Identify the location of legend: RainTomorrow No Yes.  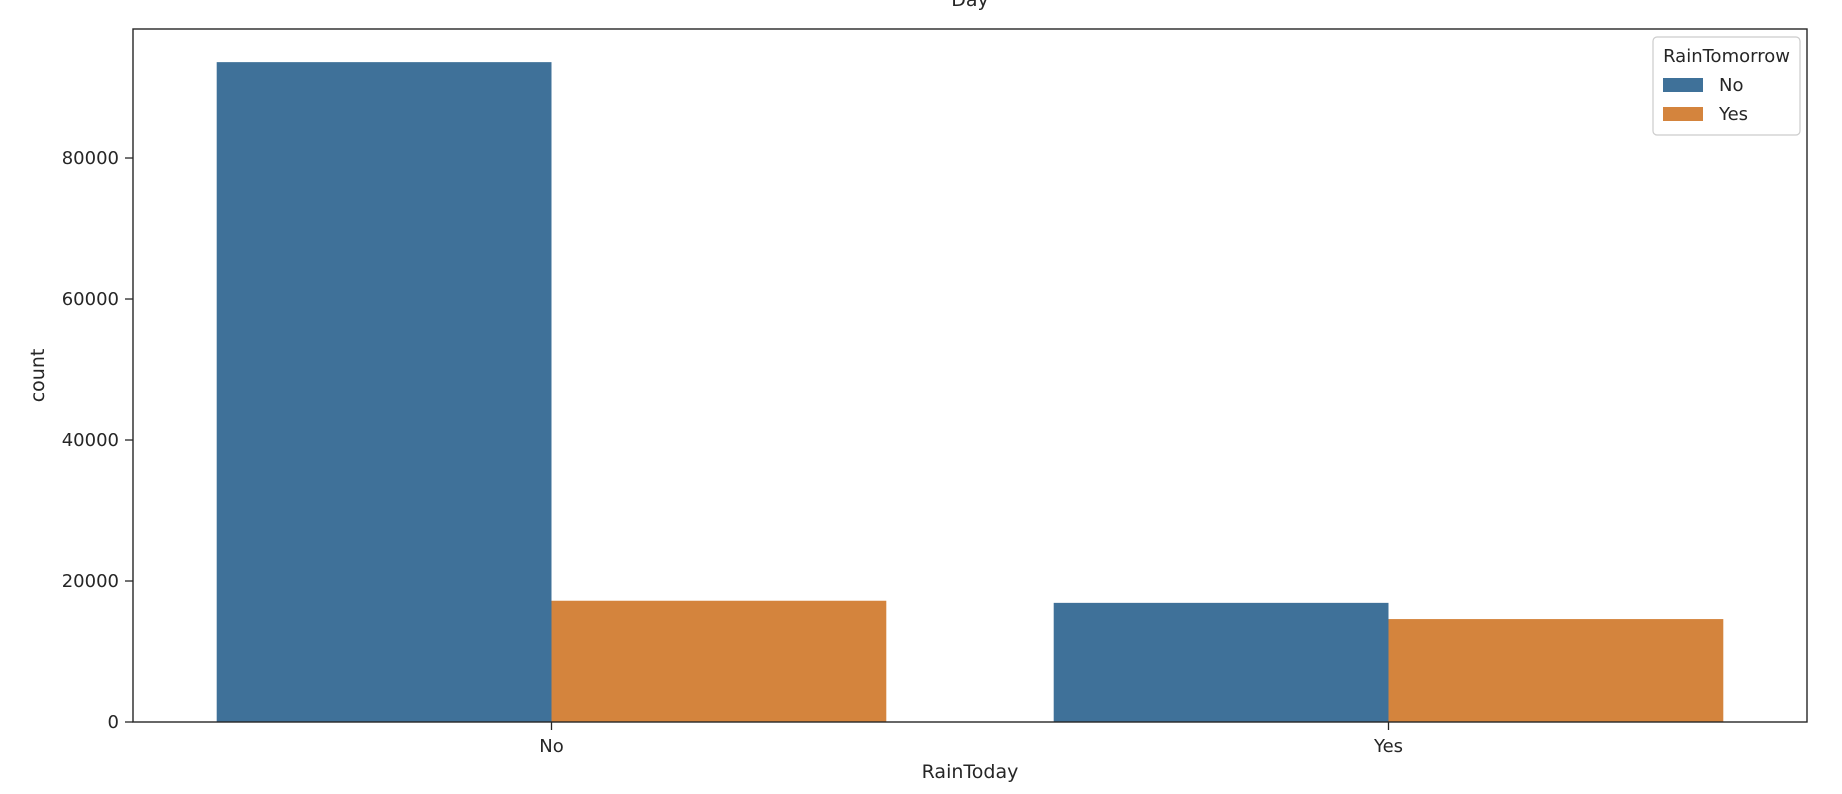
(1726, 86).